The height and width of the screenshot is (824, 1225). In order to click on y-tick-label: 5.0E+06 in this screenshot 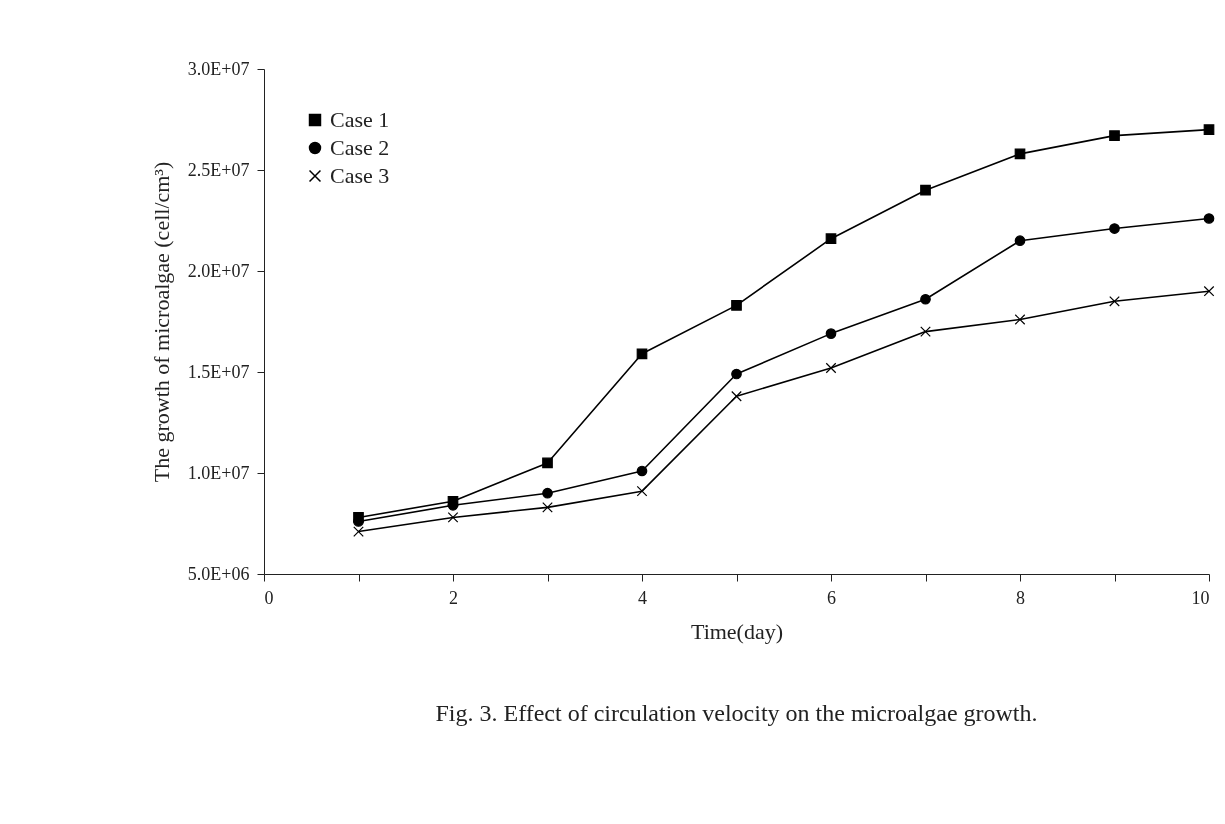, I will do `click(218, 573)`.